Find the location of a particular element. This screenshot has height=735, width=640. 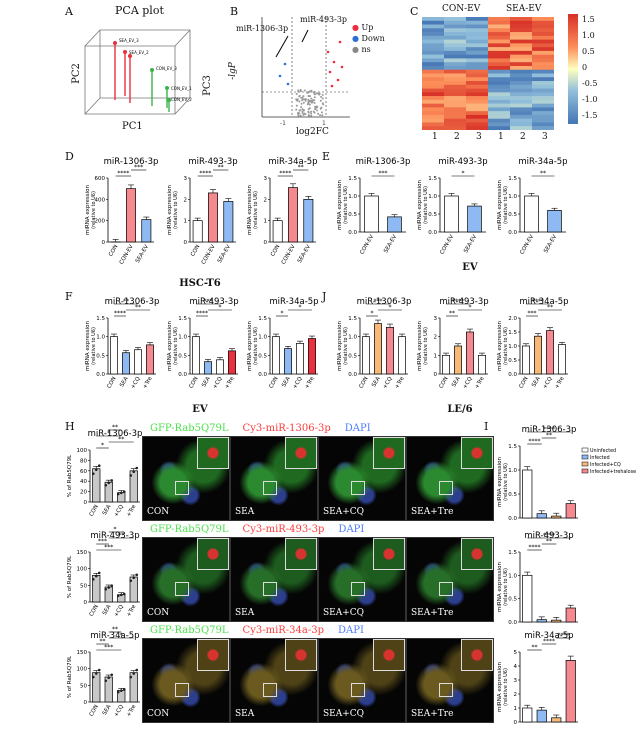

volcano-annotation-1306: miR-1306-3p is located at coordinates (262, 28).